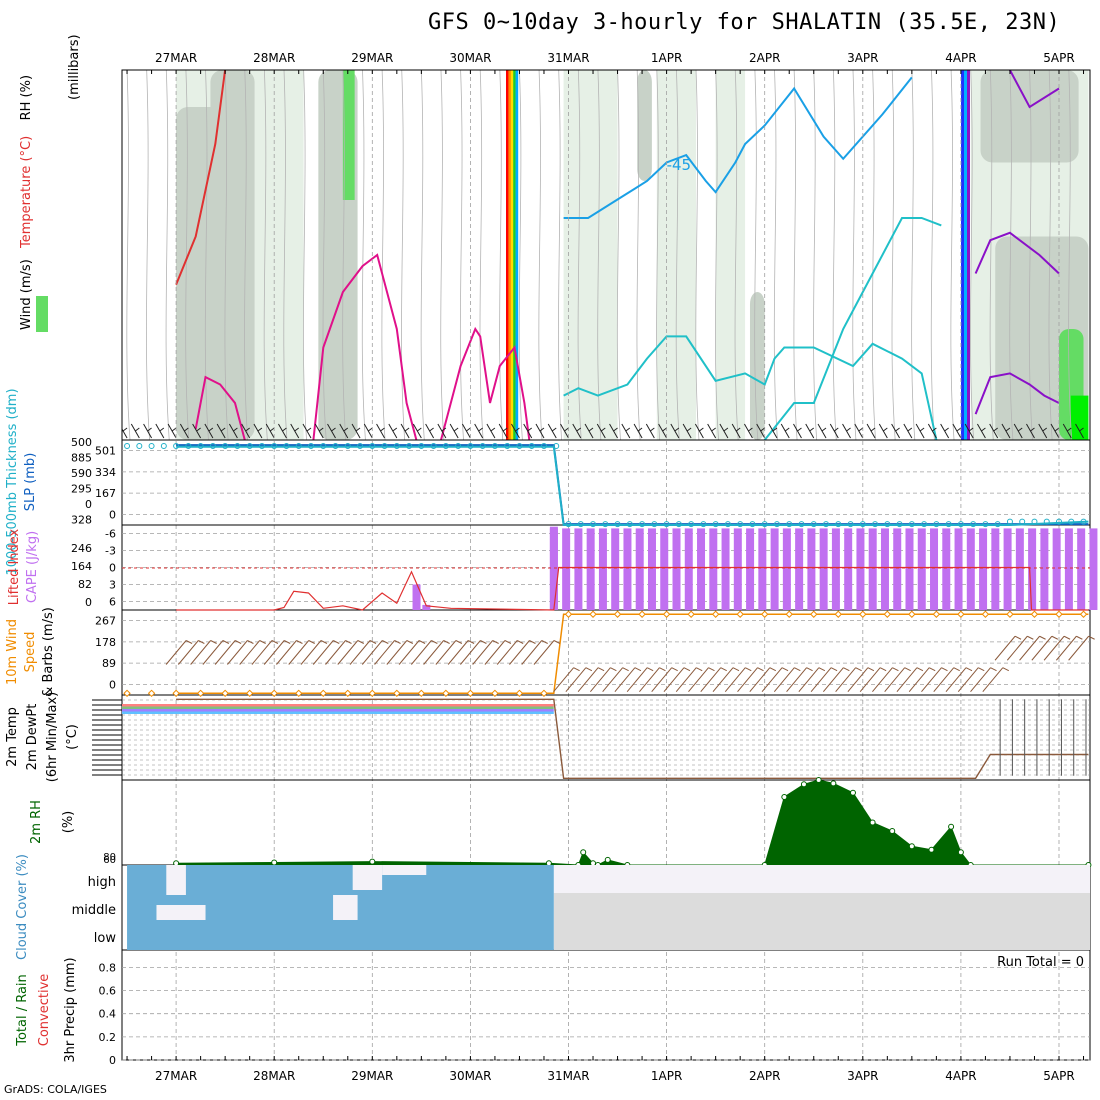 The width and height of the screenshot is (1100, 1100). I want to click on precip-legend-convective-text: Convective, so click(44, 1010).